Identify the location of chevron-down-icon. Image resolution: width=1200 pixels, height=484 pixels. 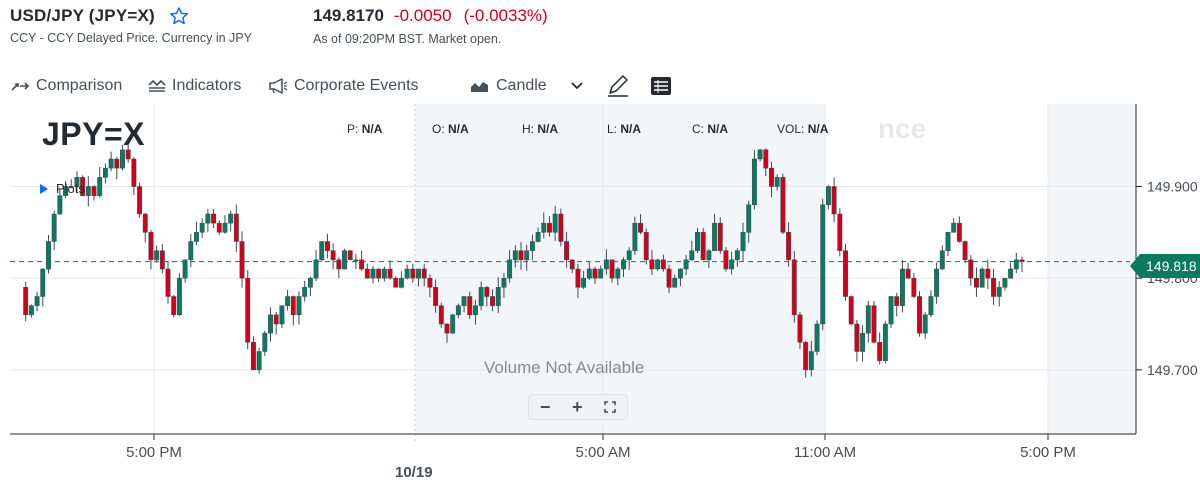
(580, 86).